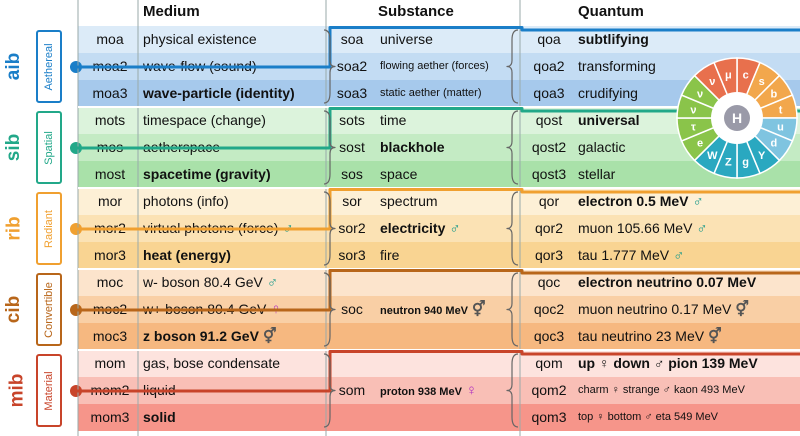  What do you see at coordinates (352, 201) in the screenshot?
I see `substance-code: sor` at bounding box center [352, 201].